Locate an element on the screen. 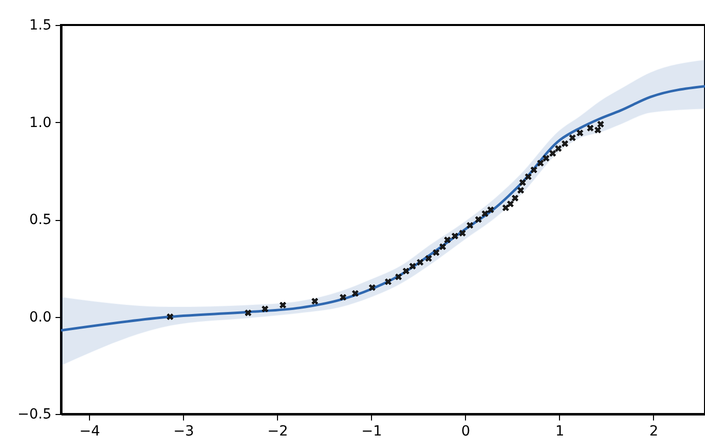  x-tick-label: −3 is located at coordinates (183, 432).